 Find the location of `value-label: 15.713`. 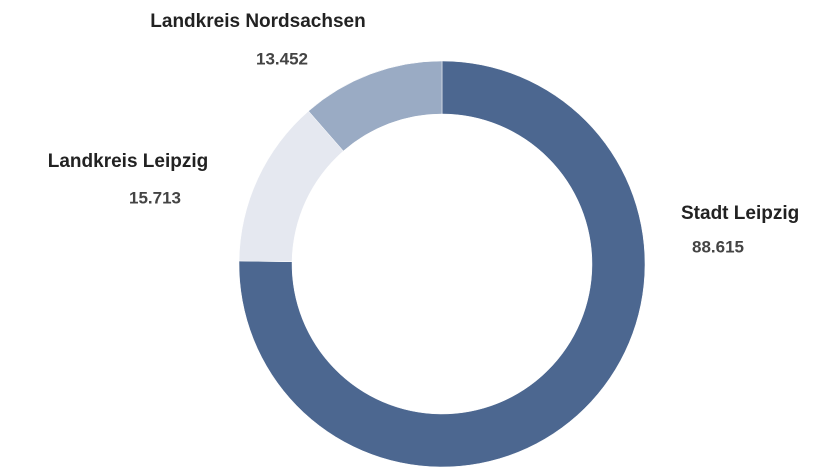

value-label: 15.713 is located at coordinates (155, 197).